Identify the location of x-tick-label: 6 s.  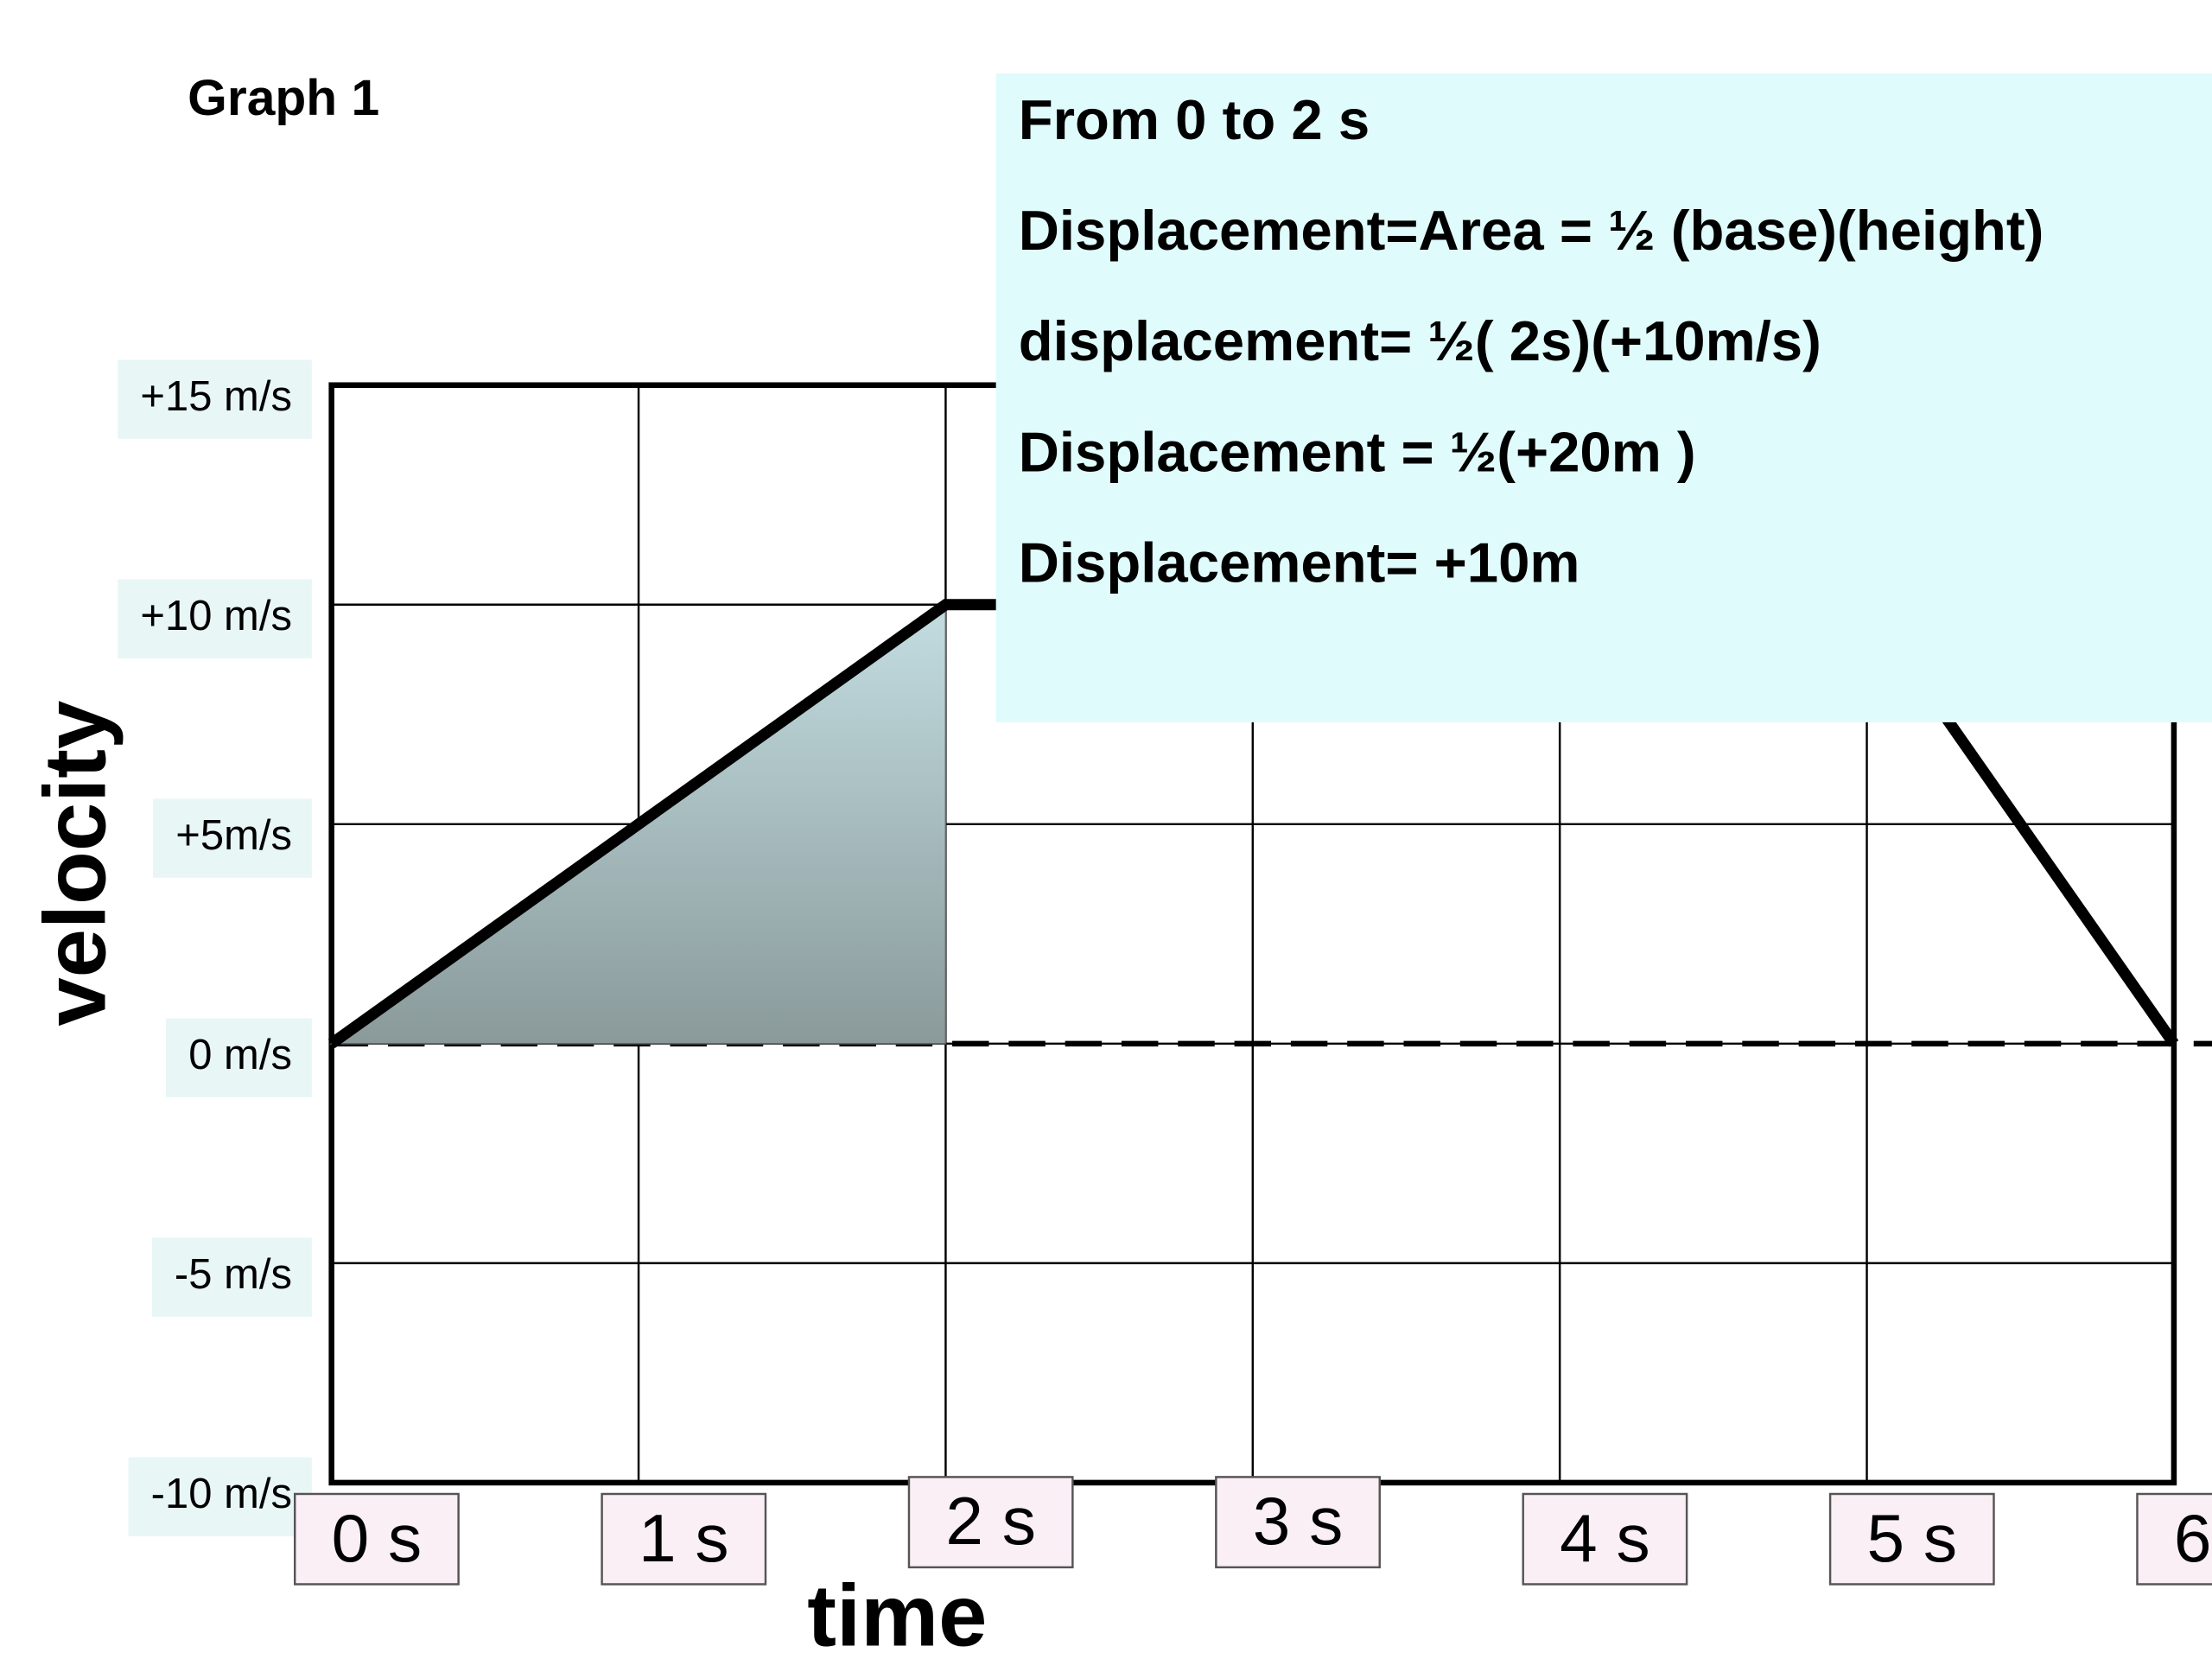
(2193, 1538).